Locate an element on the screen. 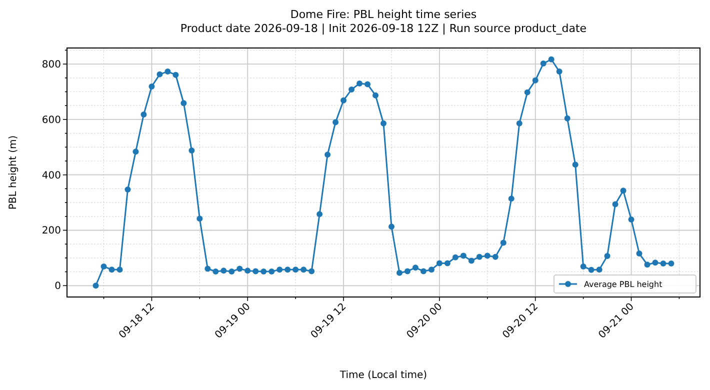  y-axis-title: PBL height (m) is located at coordinates (13, 172).